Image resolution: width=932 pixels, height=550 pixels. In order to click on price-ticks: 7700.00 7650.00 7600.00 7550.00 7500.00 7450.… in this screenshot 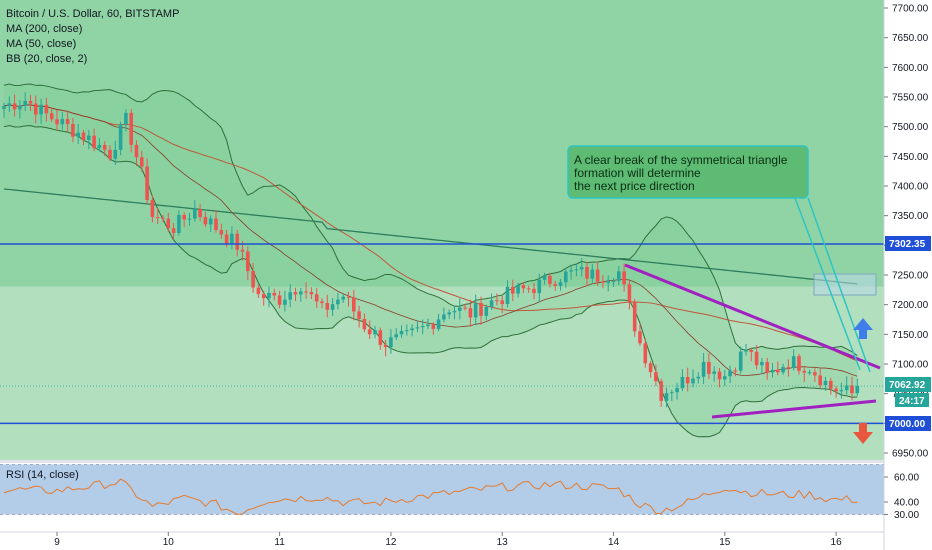, I will do `click(906, 232)`.